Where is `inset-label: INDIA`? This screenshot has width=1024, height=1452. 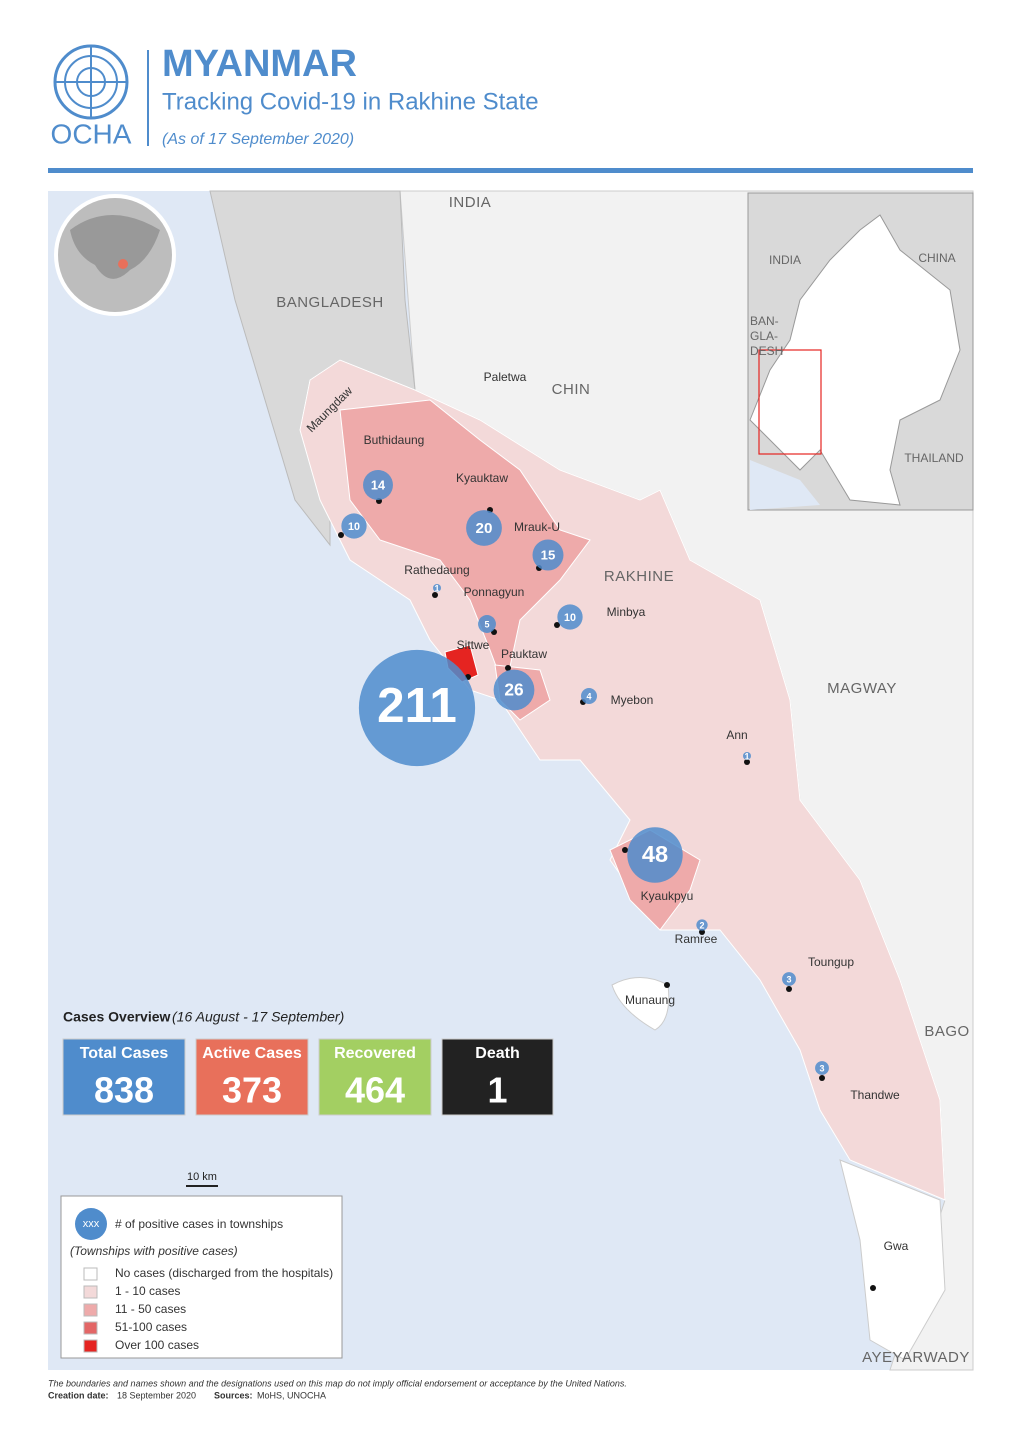
inset-label: INDIA is located at coordinates (785, 260).